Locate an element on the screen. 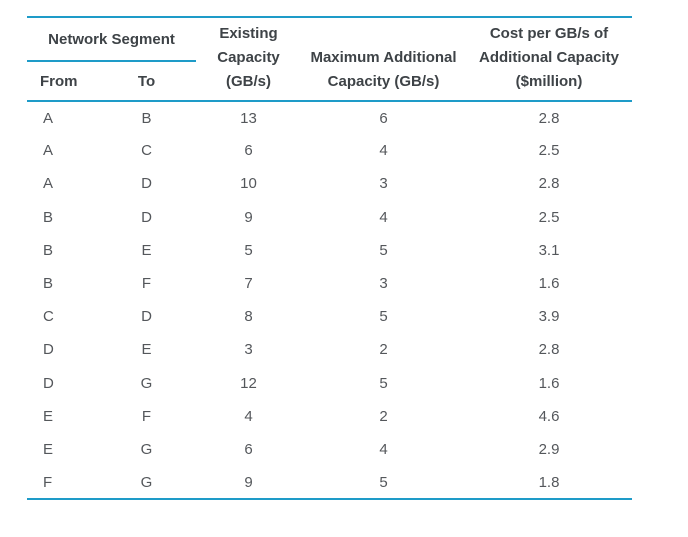 The image size is (688, 537). cell-cost-per-gbs: 1.8 is located at coordinates (549, 482).